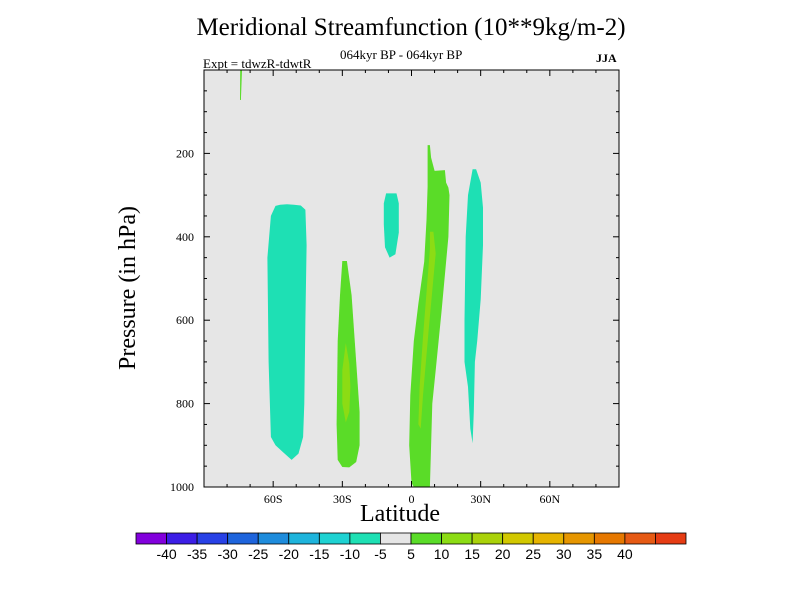  Describe the element at coordinates (442, 554) in the screenshot. I see `colorbar-label: 10` at that location.